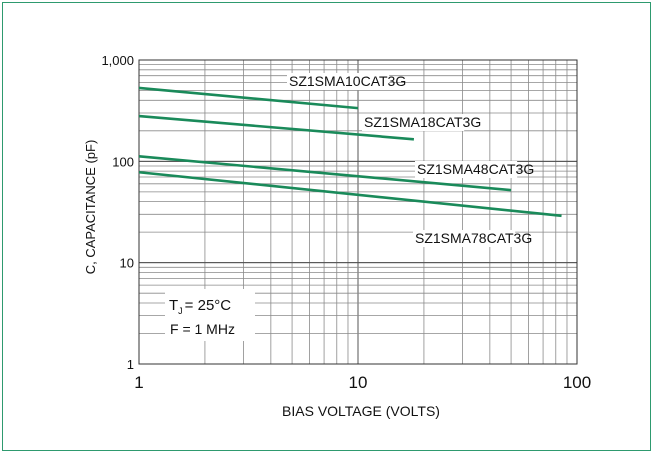 This screenshot has width=655, height=455. What do you see at coordinates (200, 306) in the screenshot?
I see `tj-annotation: TJ = 25°C` at bounding box center [200, 306].